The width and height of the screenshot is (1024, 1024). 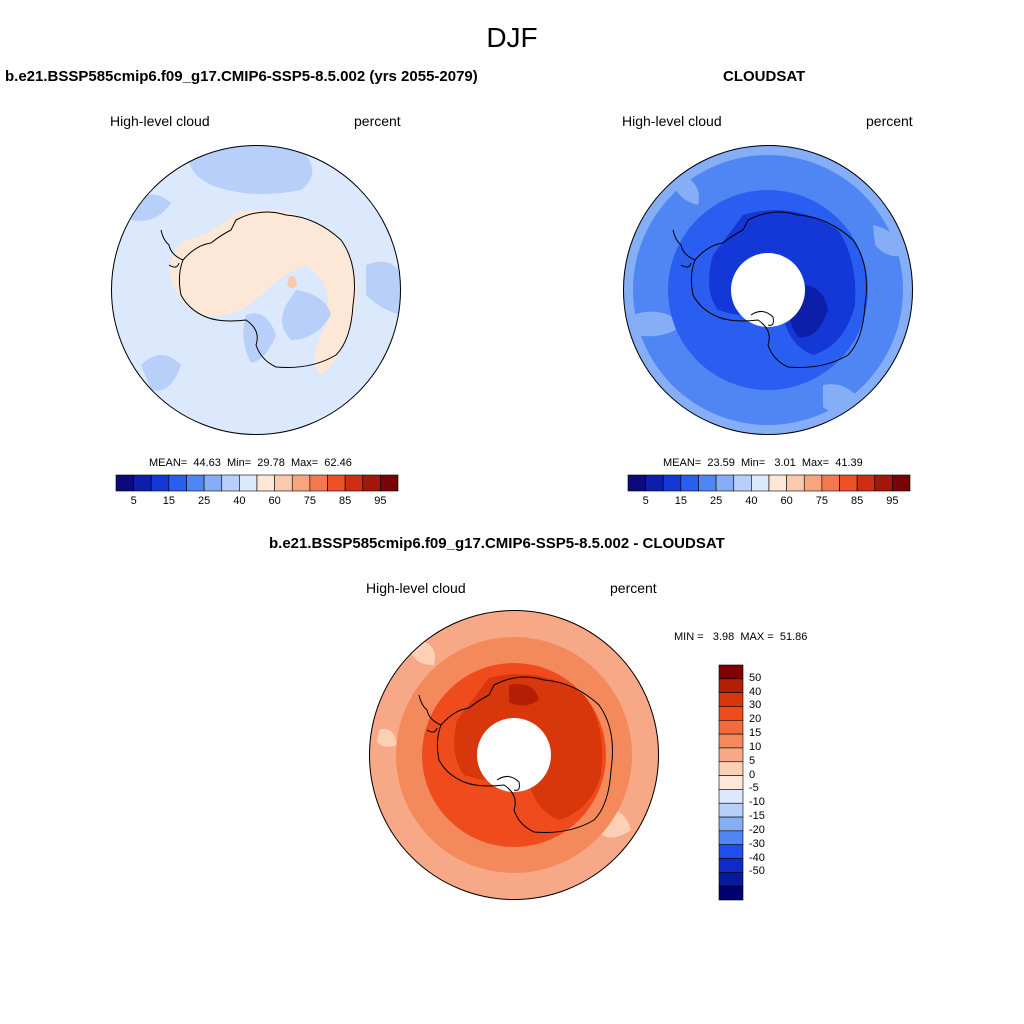 What do you see at coordinates (338, 463) in the screenshot?
I see `model-max-value: 62.46` at bounding box center [338, 463].